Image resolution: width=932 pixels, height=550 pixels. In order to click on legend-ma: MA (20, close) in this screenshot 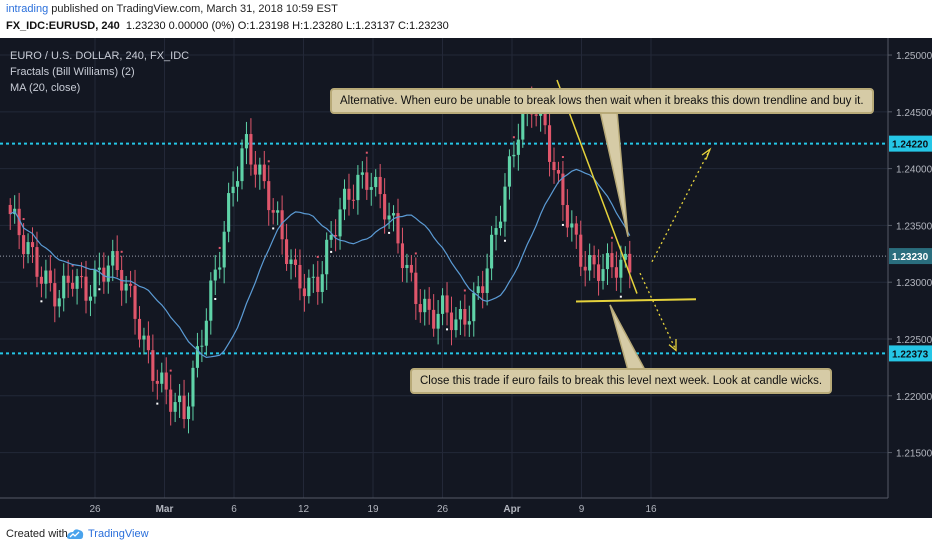, I will do `click(45, 88)`.